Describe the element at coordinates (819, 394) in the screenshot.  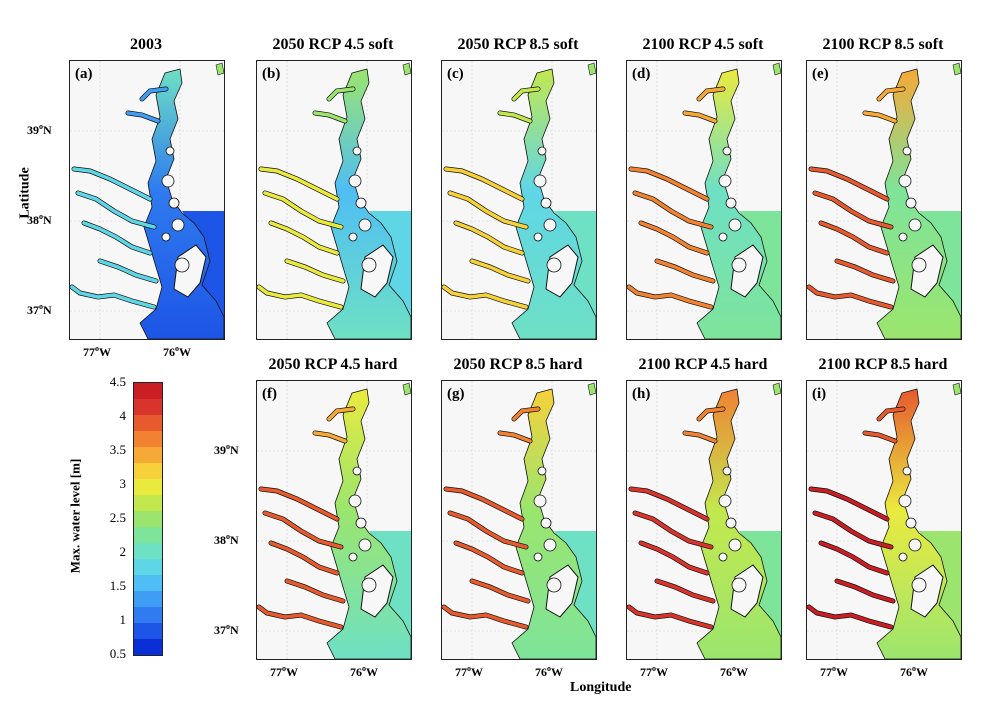
I see `panel-label-i: (i)` at that location.